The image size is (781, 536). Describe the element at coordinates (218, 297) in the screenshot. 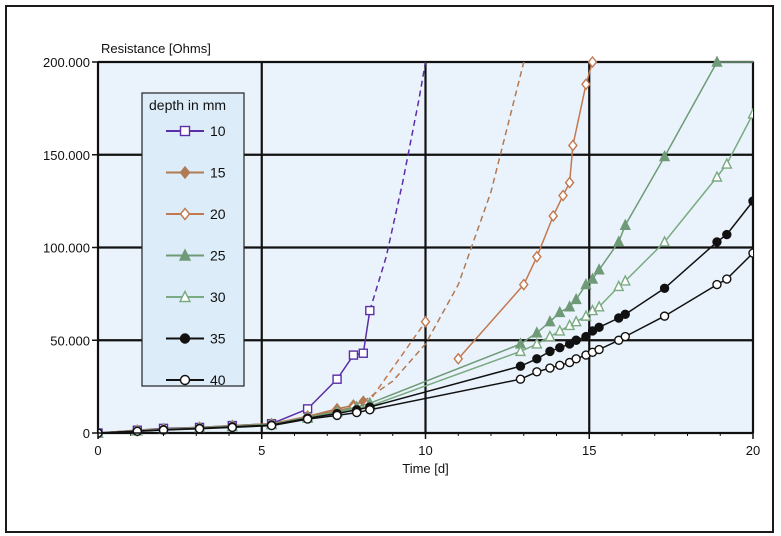

I see `legend-label: 30` at that location.